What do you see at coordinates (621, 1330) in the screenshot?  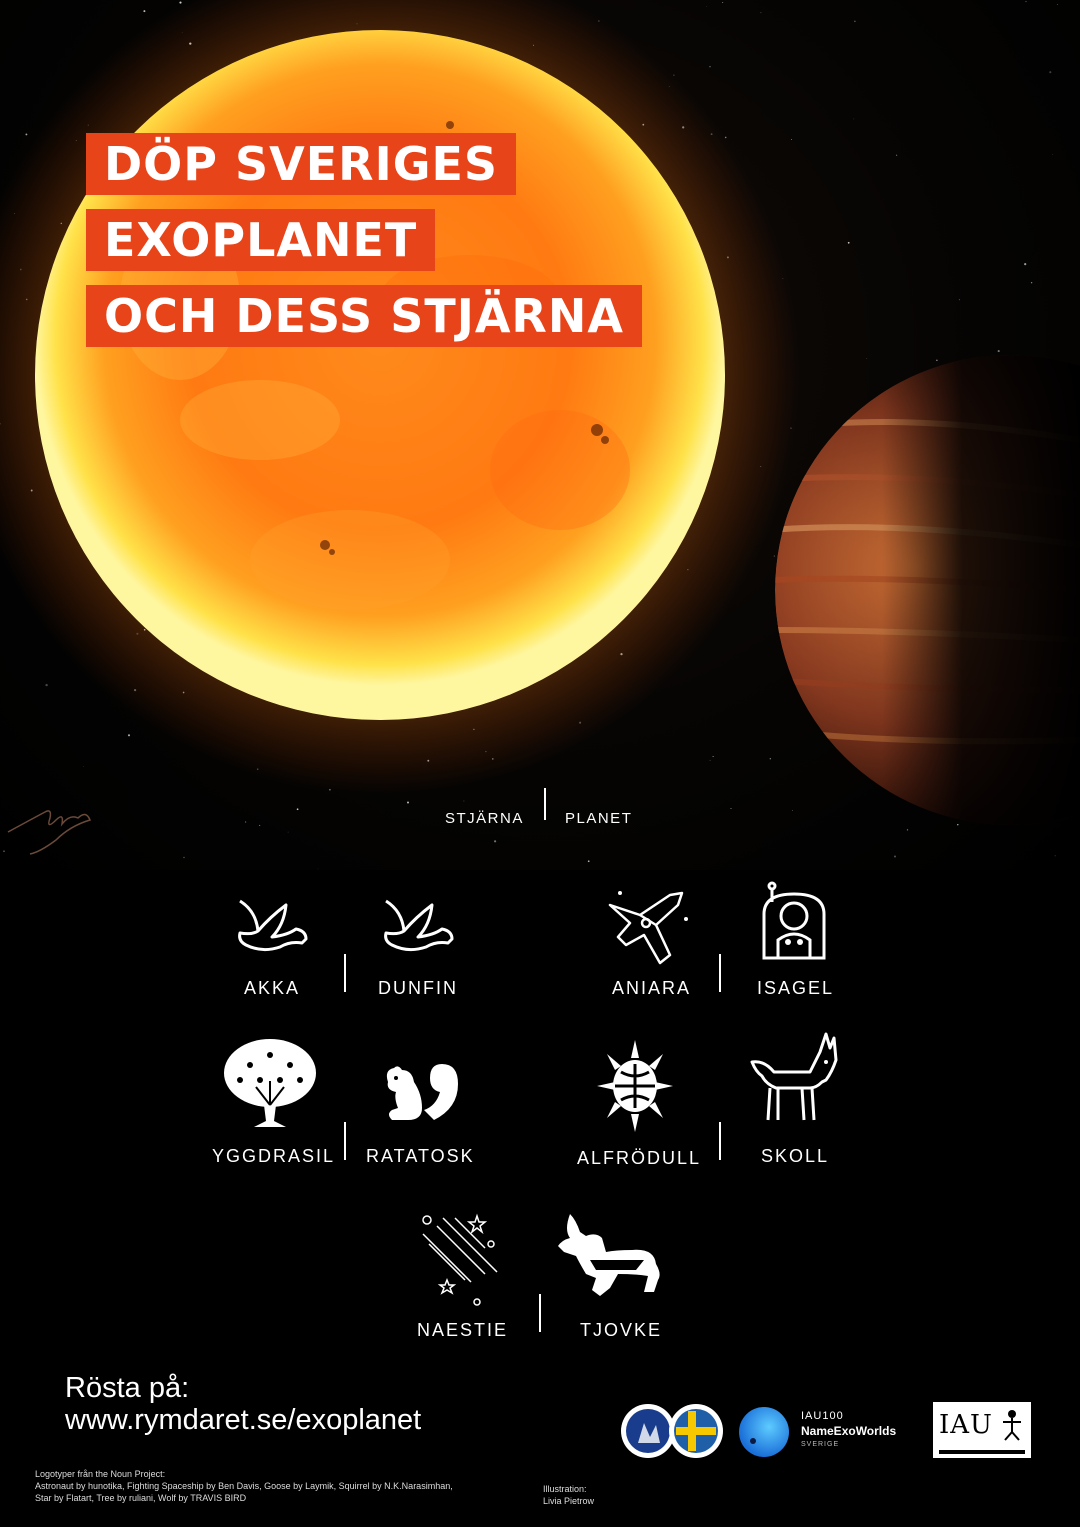 I see `name-tjovke: TJOVKE` at bounding box center [621, 1330].